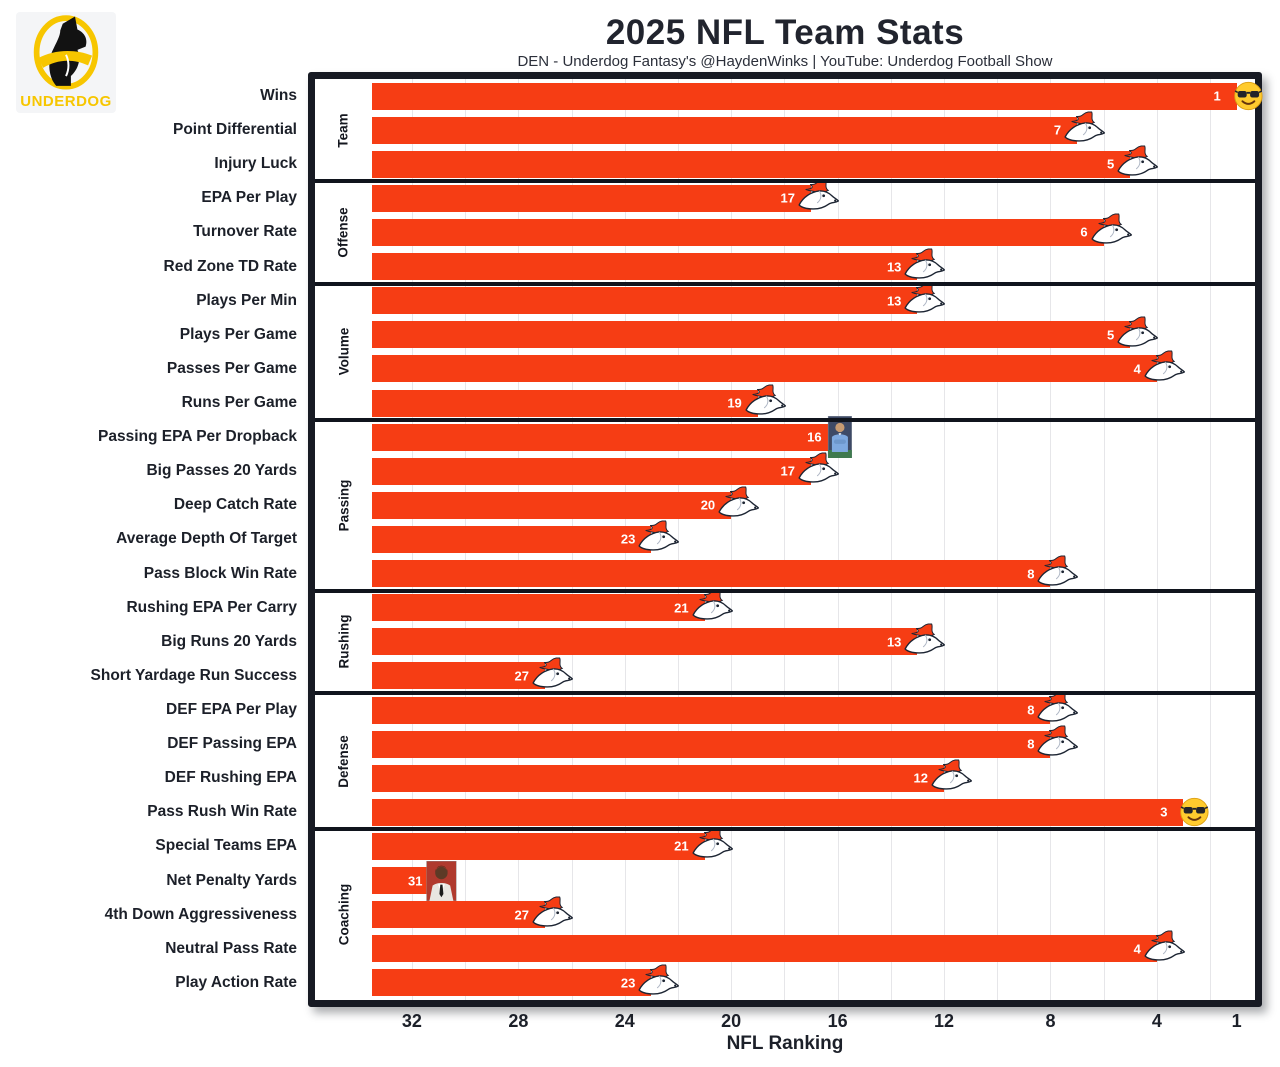 The height and width of the screenshot is (1067, 1280). What do you see at coordinates (1248, 96) in the screenshot?
I see `sunglasses-emoji-icon` at bounding box center [1248, 96].